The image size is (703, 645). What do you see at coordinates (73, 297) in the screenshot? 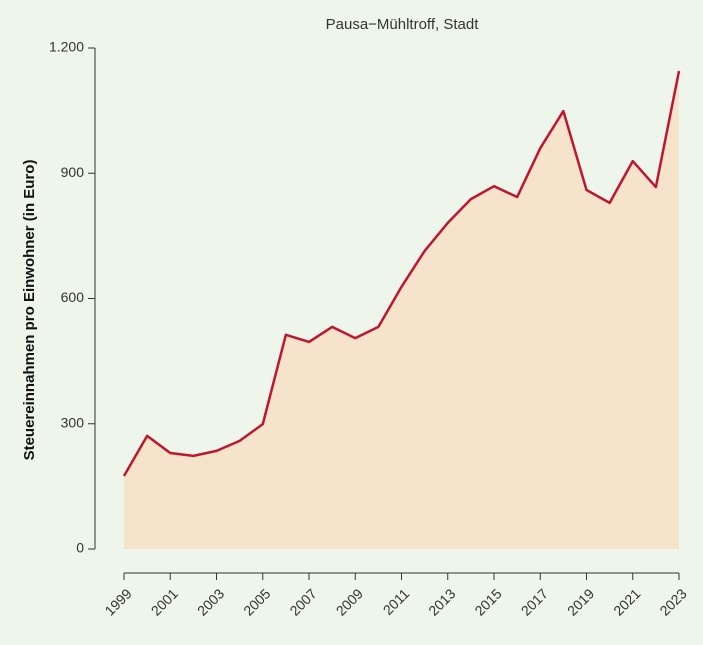
I see `y-tick-label: 600` at bounding box center [73, 297].